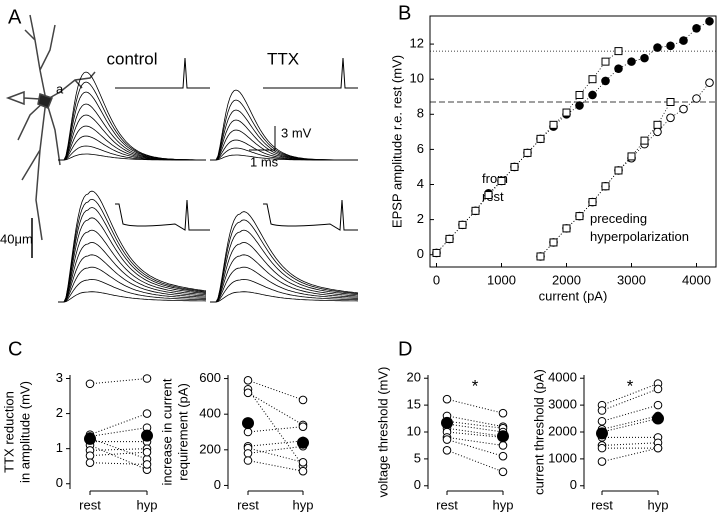  Describe the element at coordinates (59, 412) in the screenshot. I see `y-tick-label: 2` at that location.